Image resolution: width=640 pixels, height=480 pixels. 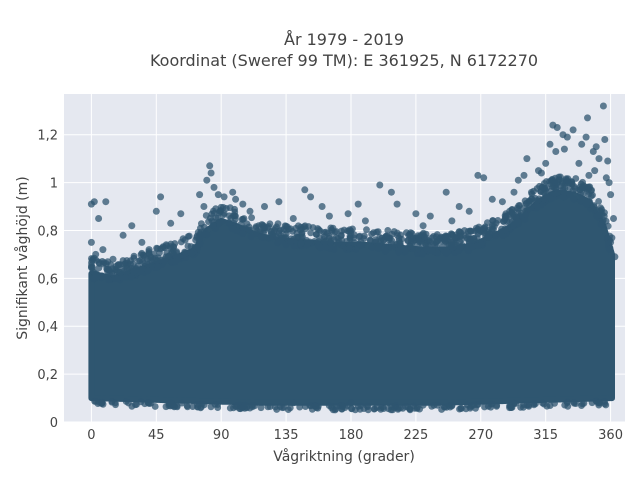 What do you see at coordinates (54, 184) in the screenshot?
I see `y-tick-label-5: 1` at bounding box center [54, 184].